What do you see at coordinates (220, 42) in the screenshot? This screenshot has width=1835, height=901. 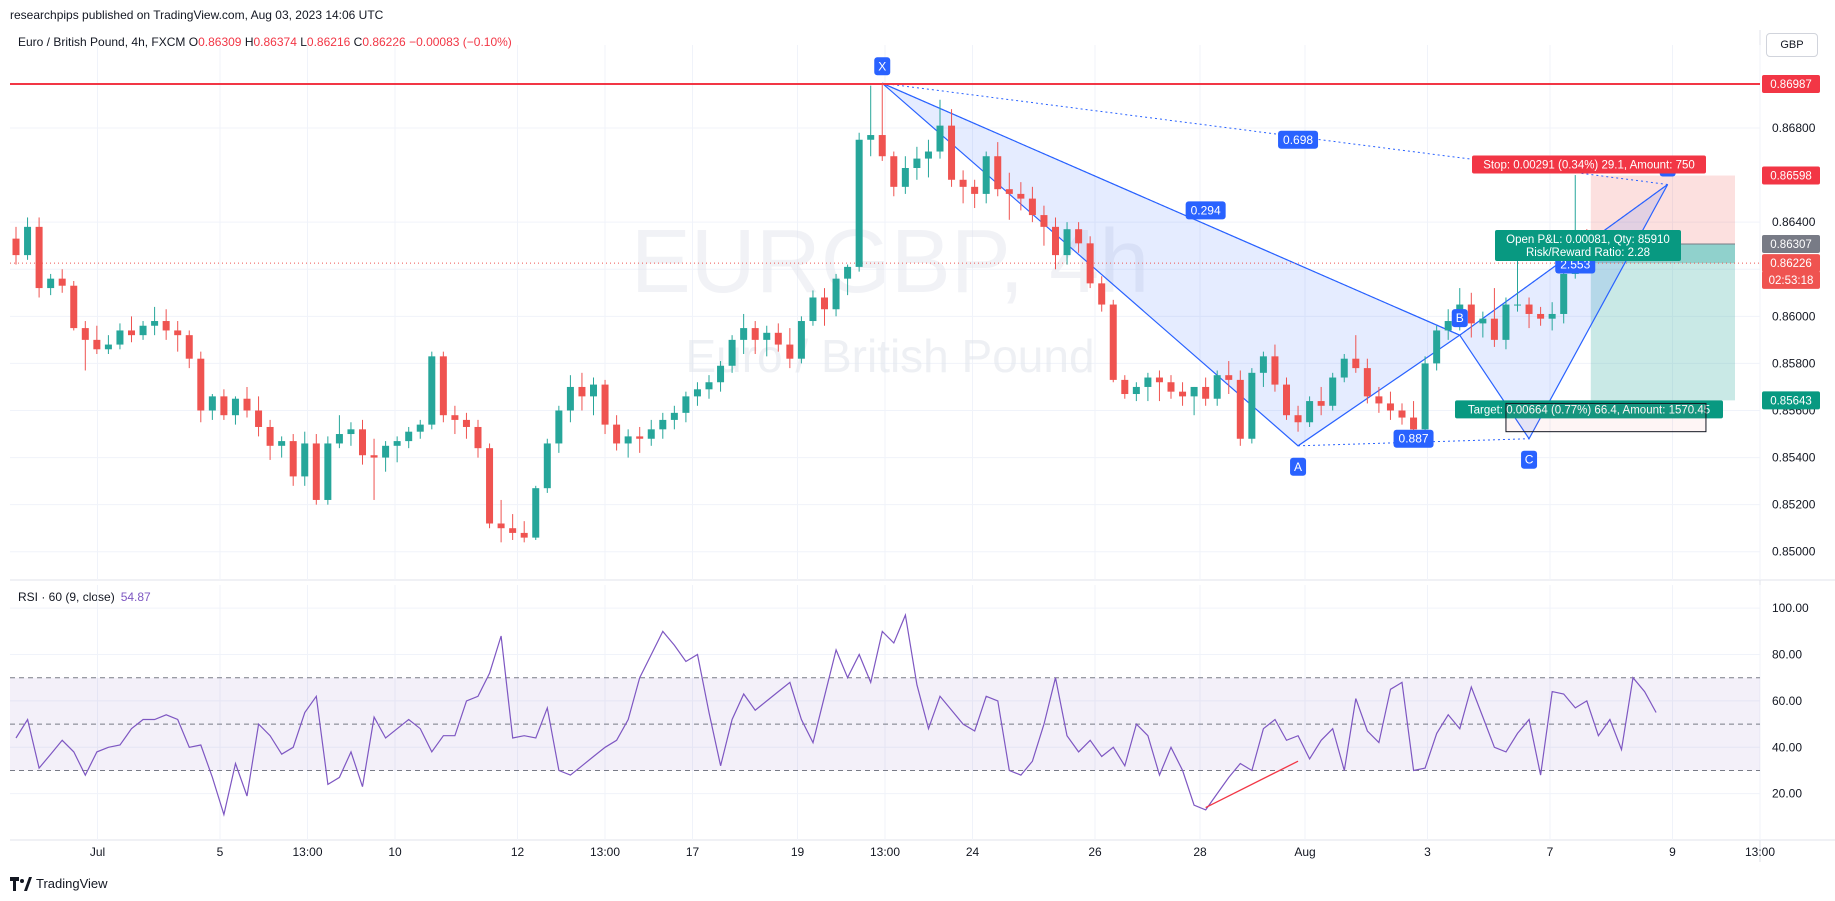 I see `open-value: 0.86309` at bounding box center [220, 42].